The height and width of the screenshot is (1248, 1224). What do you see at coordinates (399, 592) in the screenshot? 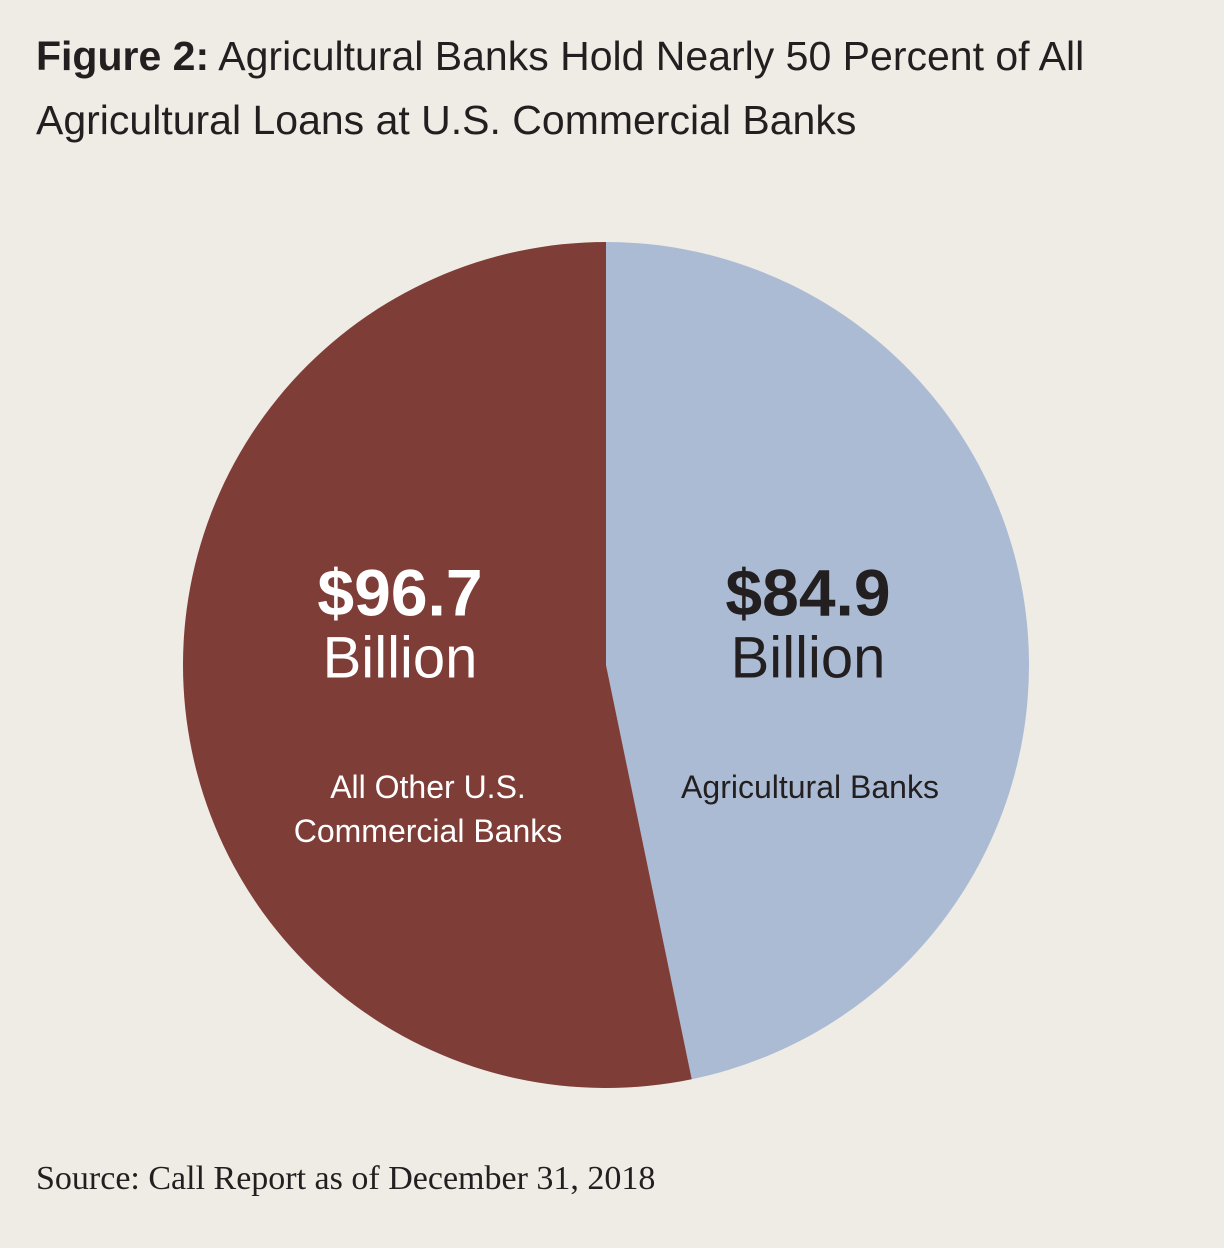
I see `value-label: $96.7` at bounding box center [399, 592].